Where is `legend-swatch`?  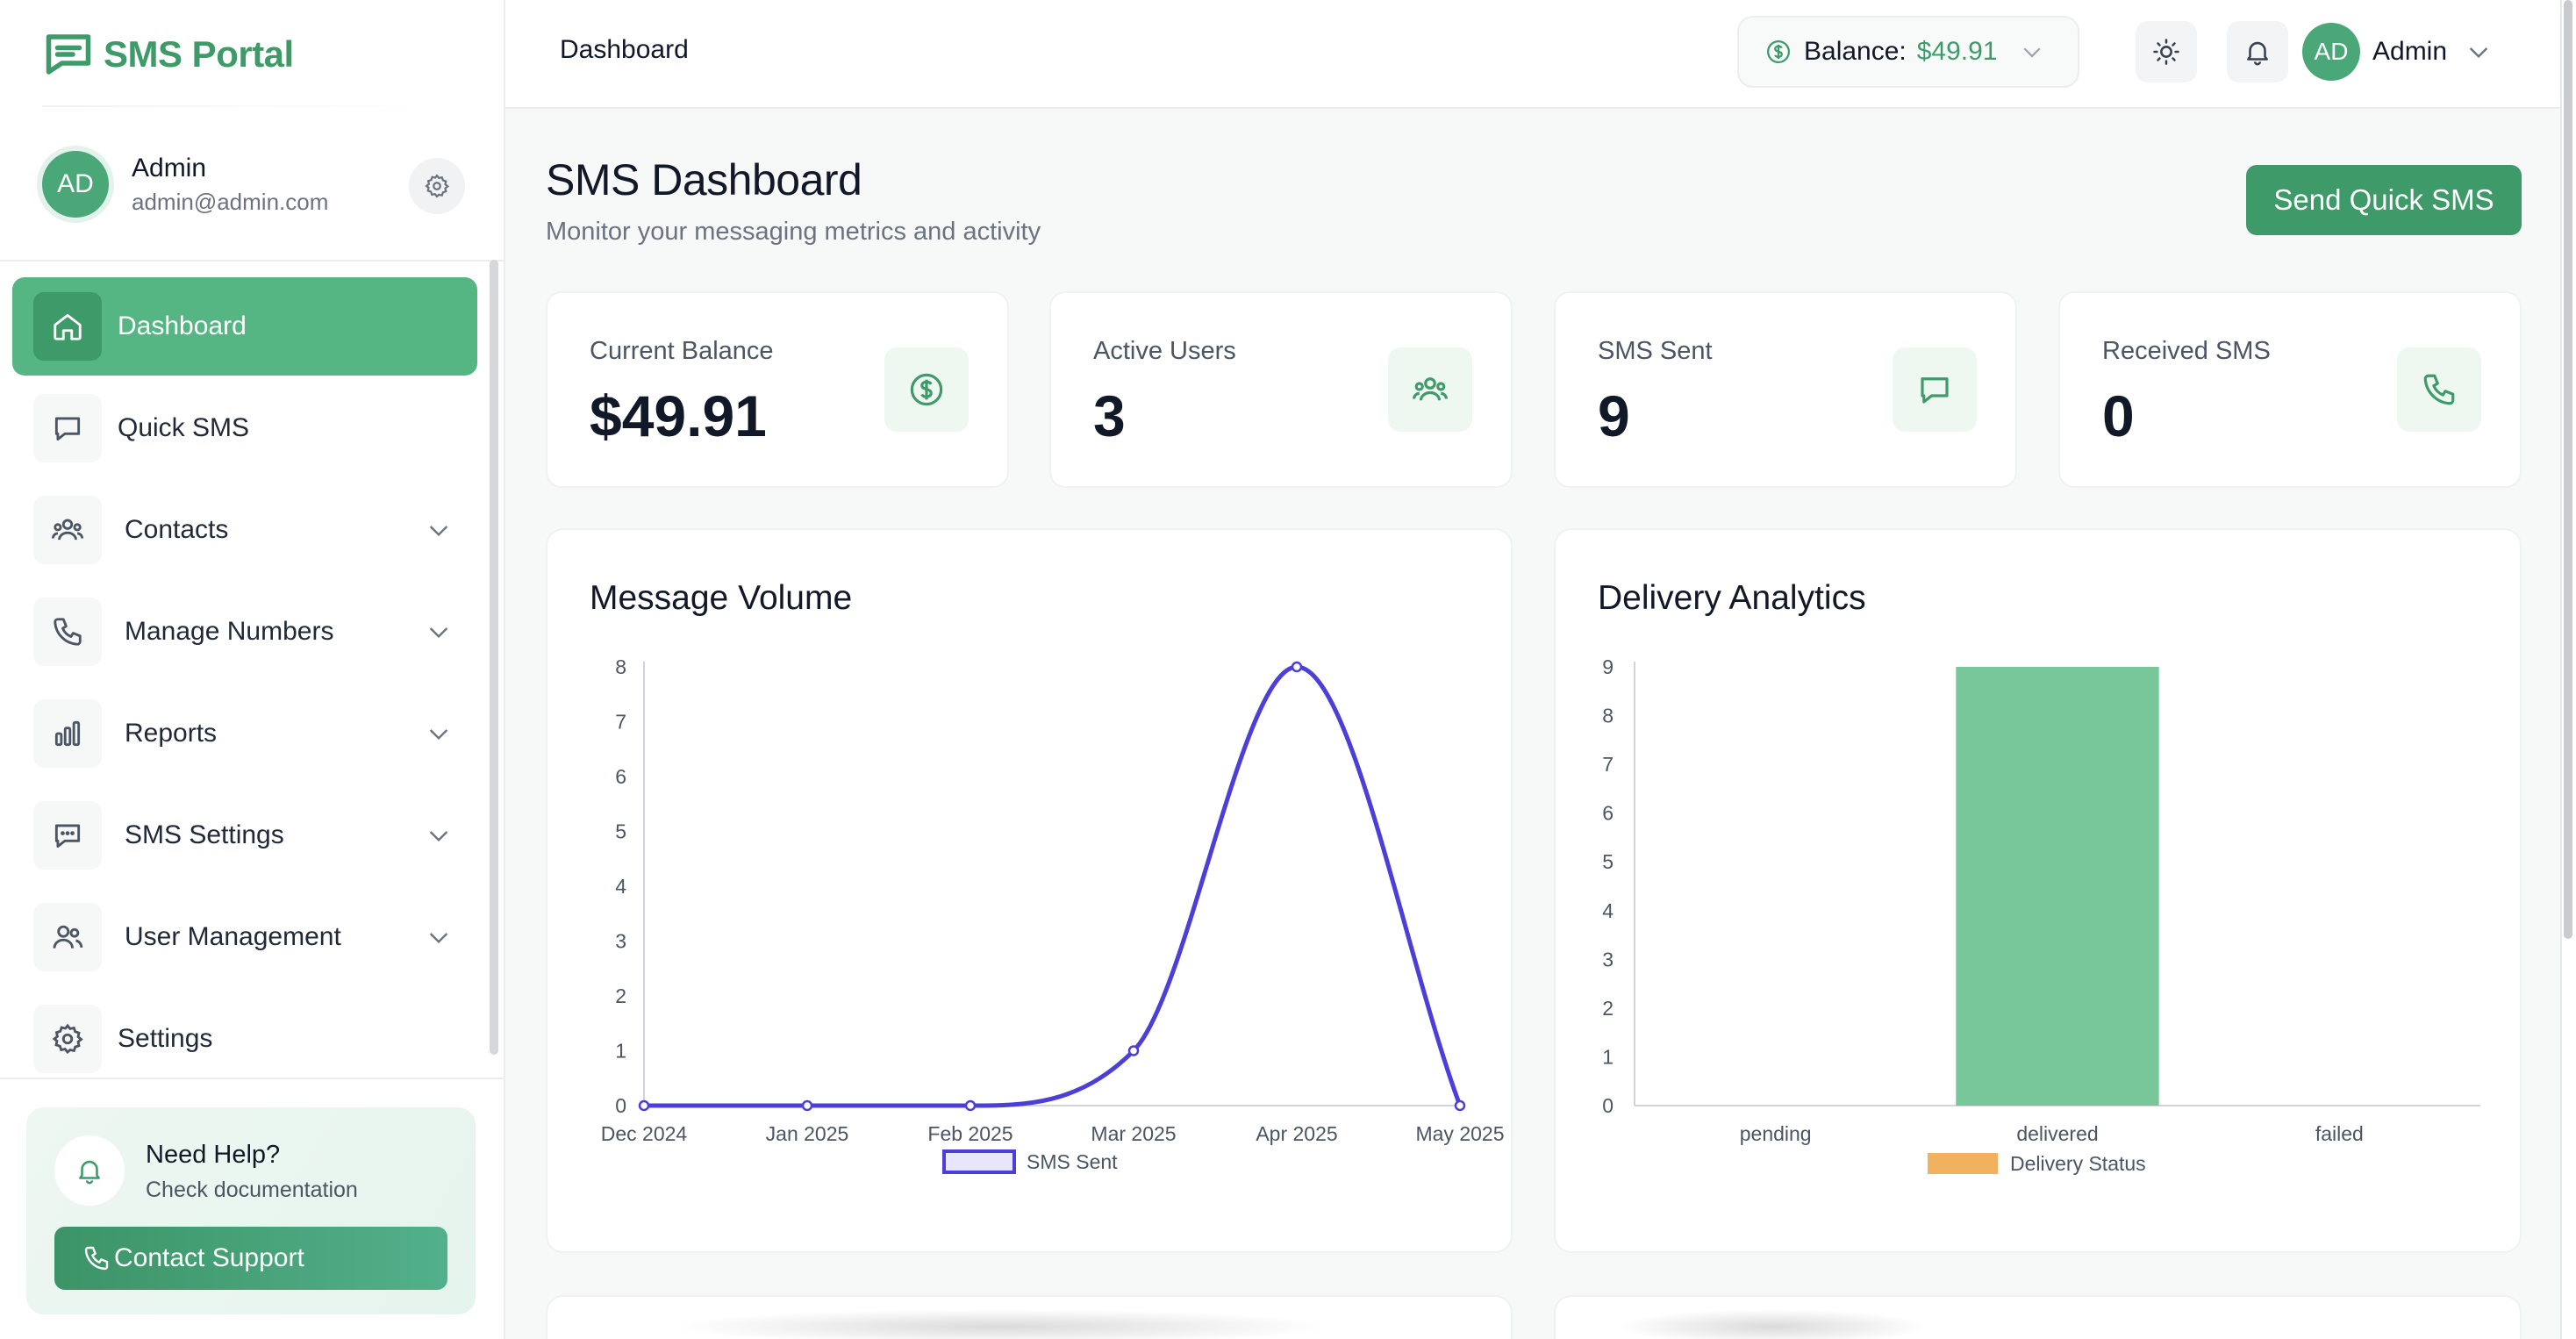
legend-swatch is located at coordinates (1963, 1163).